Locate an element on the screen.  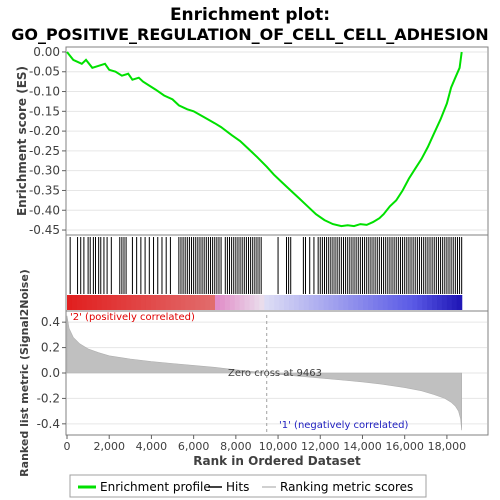
es-y-tick-label: -0.15 is located at coordinates (44, 111).